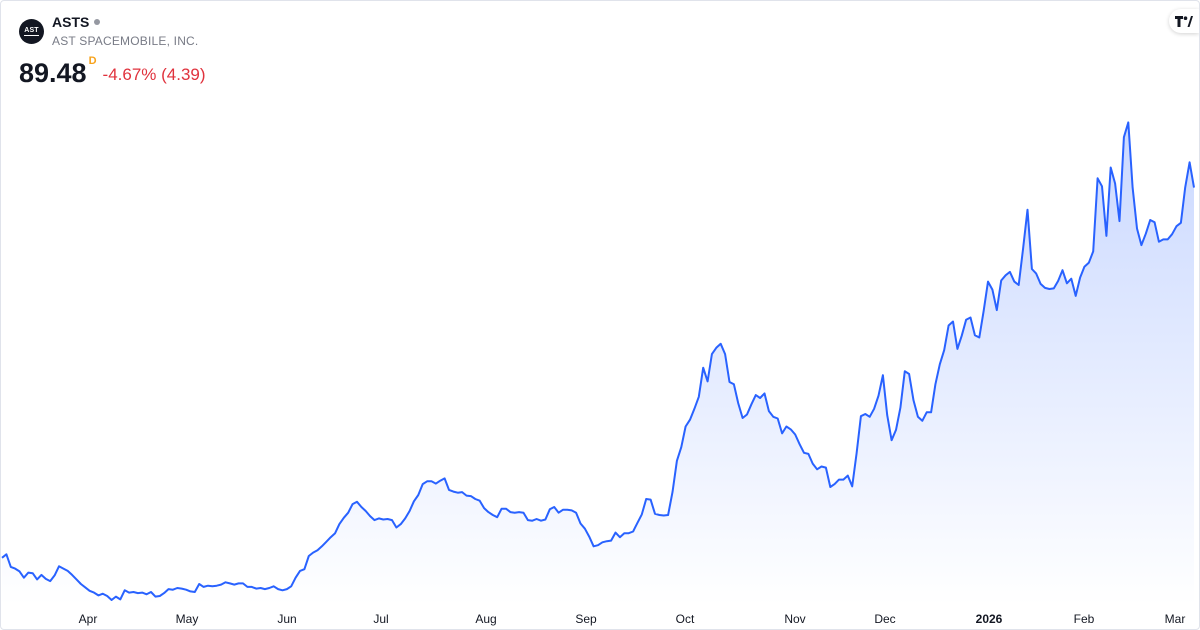 Image resolution: width=1200 pixels, height=630 pixels. I want to click on price-row: 89.48 D -4.67% (4.39), so click(112, 72).